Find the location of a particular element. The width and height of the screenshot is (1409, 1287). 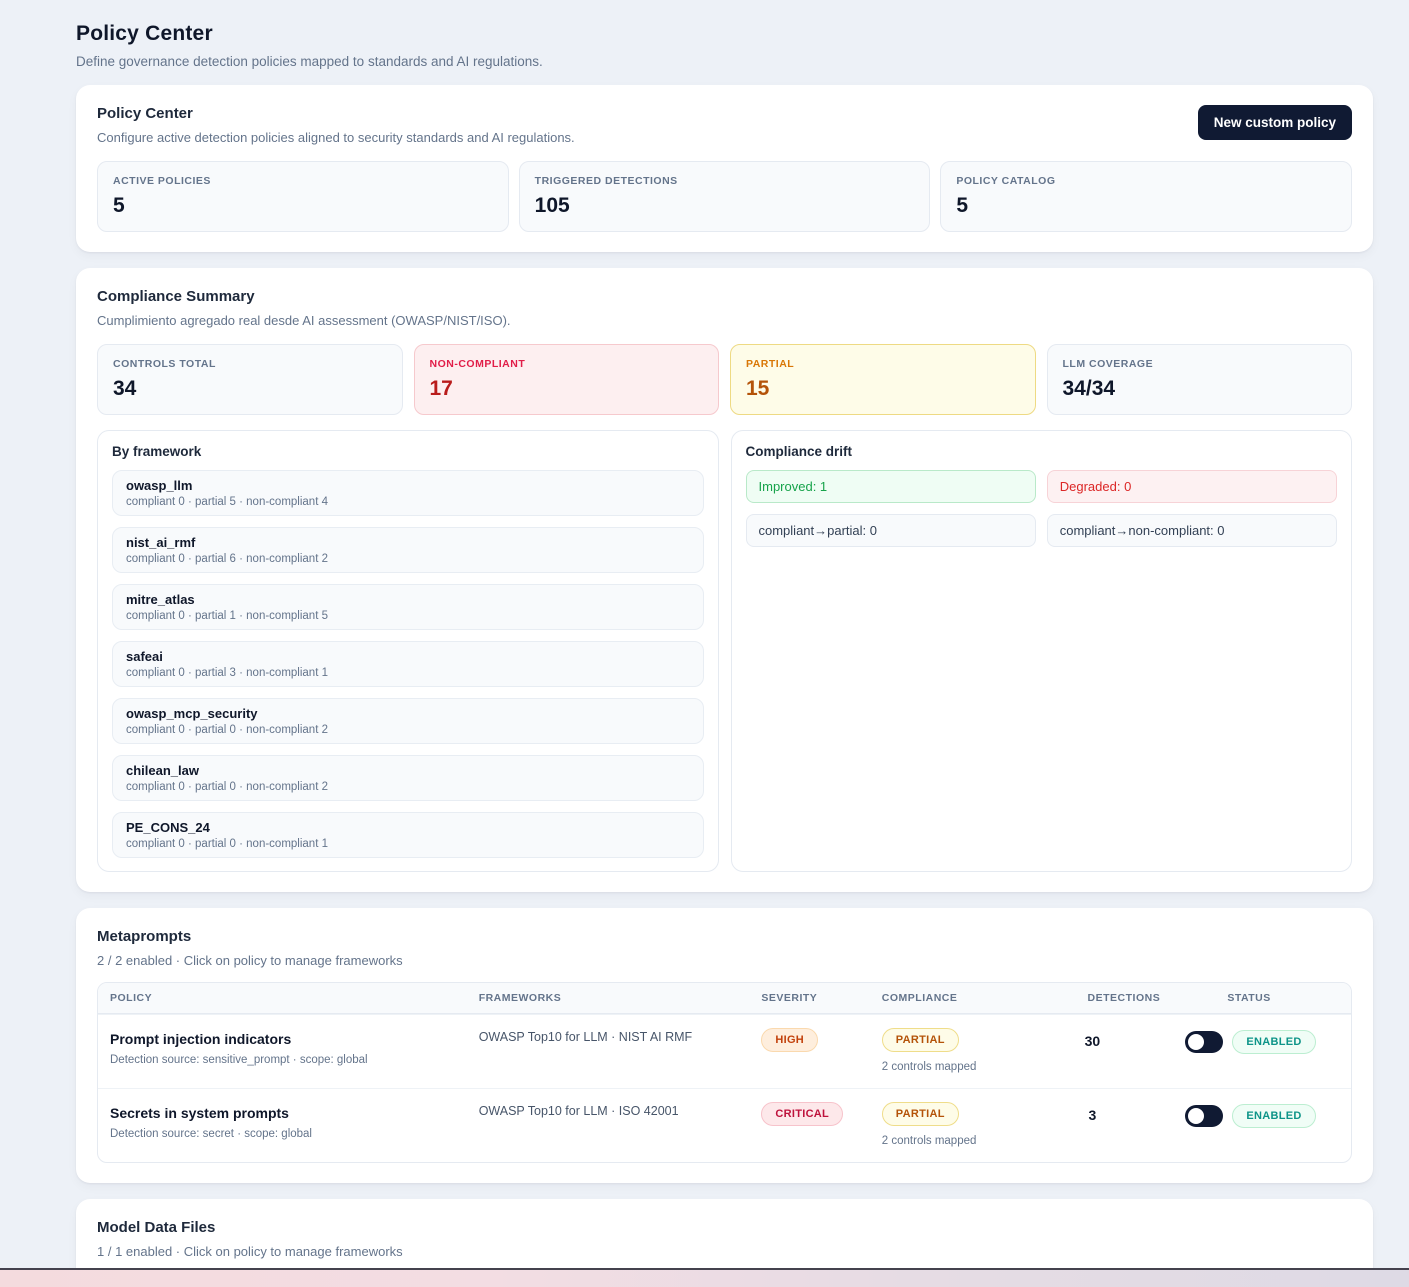

detections-count: 3 is located at coordinates (1092, 1115).